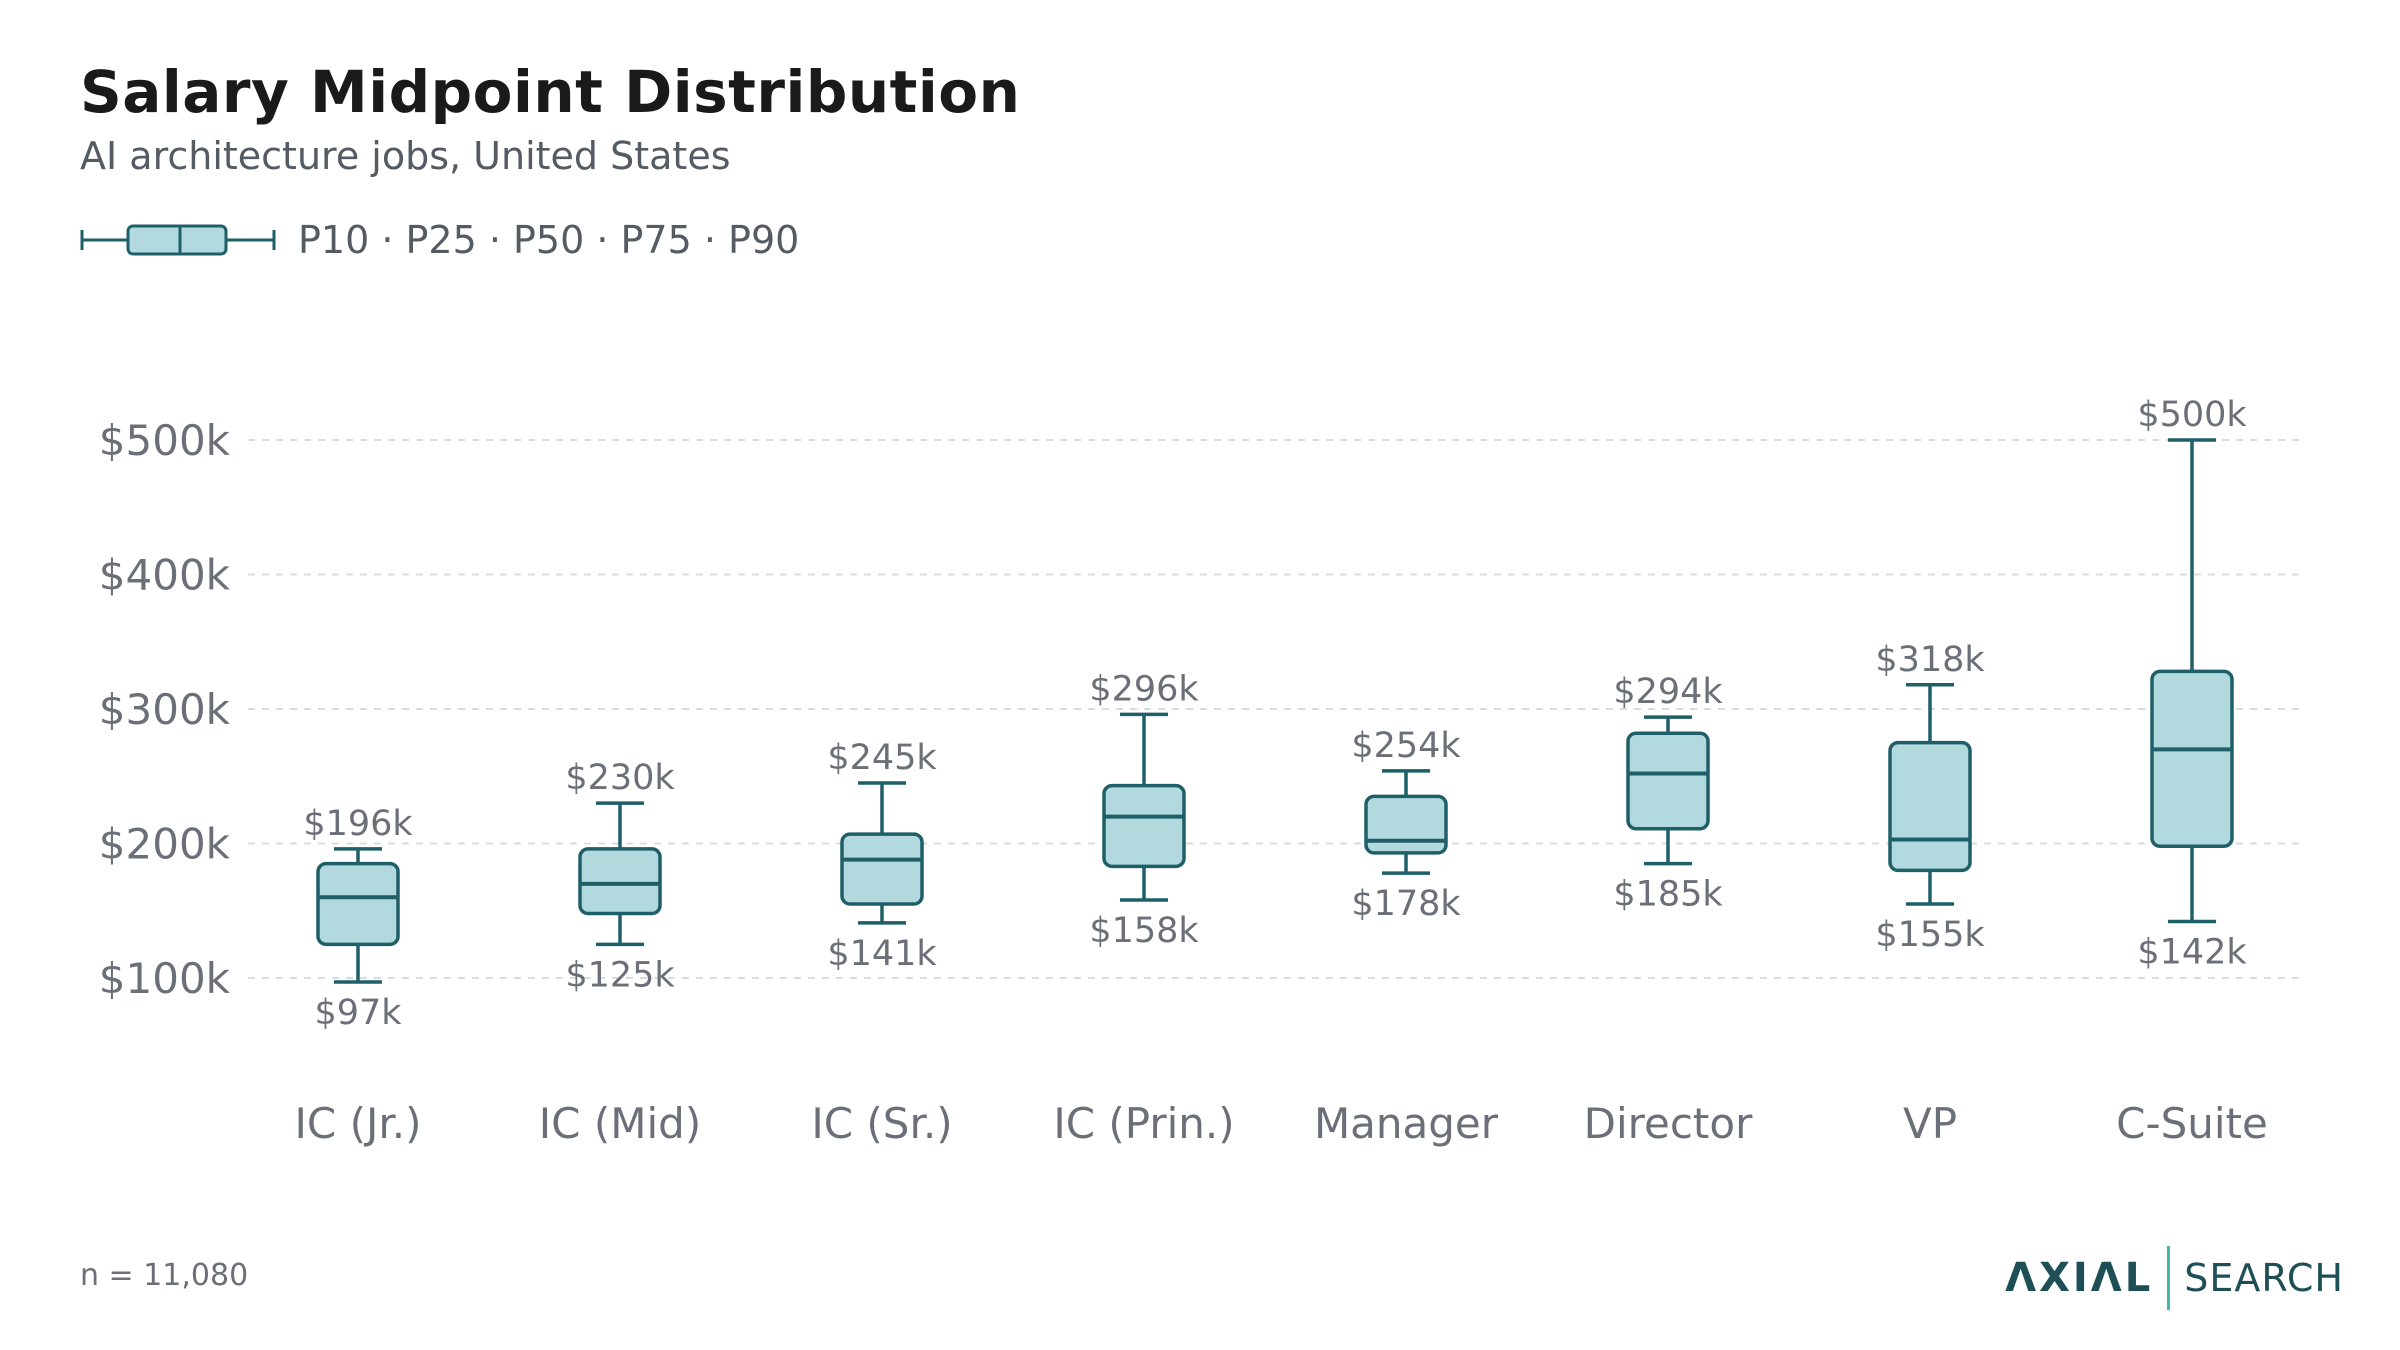 The width and height of the screenshot is (2400, 1350). What do you see at coordinates (1668, 1123) in the screenshot?
I see `x-category-label: Director` at bounding box center [1668, 1123].